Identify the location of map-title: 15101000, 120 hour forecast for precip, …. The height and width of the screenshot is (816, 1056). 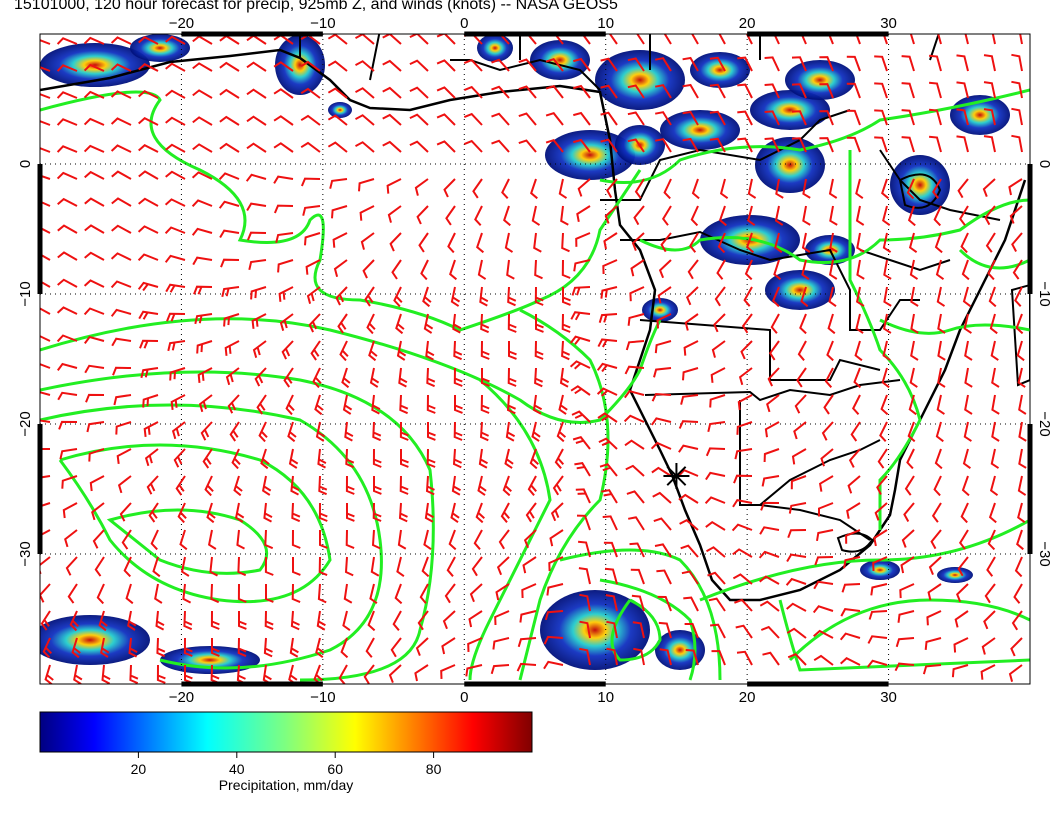
(316, 6).